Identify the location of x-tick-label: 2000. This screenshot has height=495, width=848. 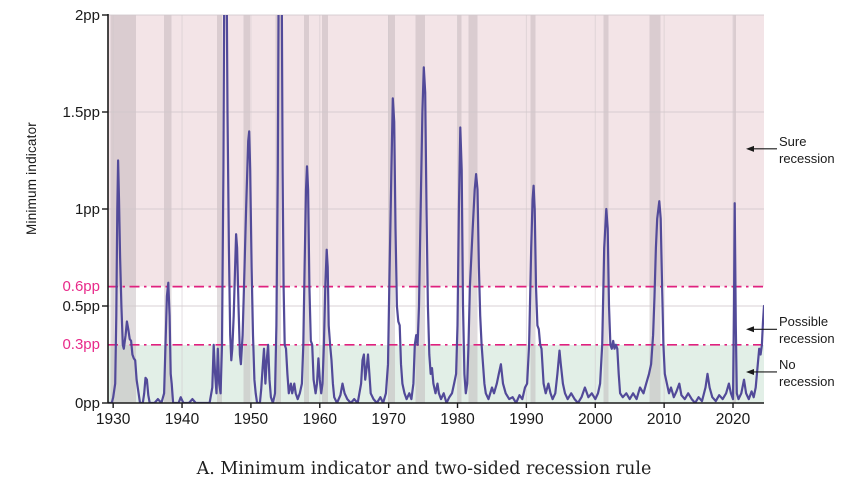
(595, 419).